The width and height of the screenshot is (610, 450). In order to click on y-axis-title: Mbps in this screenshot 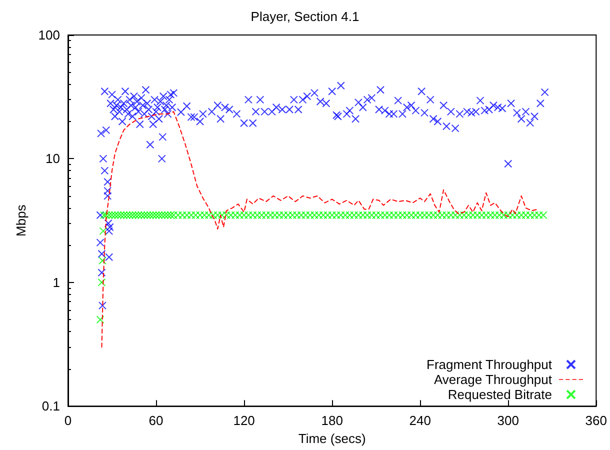, I will do `click(20, 220)`.